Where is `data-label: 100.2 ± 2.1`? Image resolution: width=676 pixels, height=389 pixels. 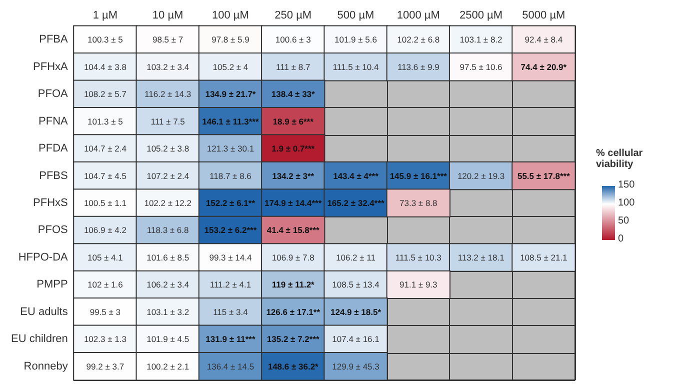 data-label: 100.2 ± 2.1 is located at coordinates (168, 366).